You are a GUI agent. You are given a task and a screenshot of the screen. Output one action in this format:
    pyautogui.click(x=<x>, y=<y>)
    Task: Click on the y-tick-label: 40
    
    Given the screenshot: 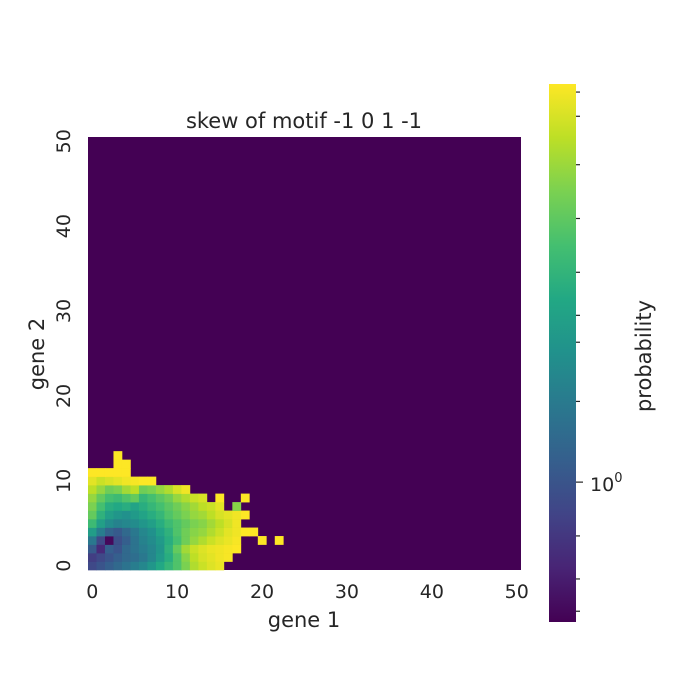 What is the action you would take?
    pyautogui.click(x=64, y=226)
    